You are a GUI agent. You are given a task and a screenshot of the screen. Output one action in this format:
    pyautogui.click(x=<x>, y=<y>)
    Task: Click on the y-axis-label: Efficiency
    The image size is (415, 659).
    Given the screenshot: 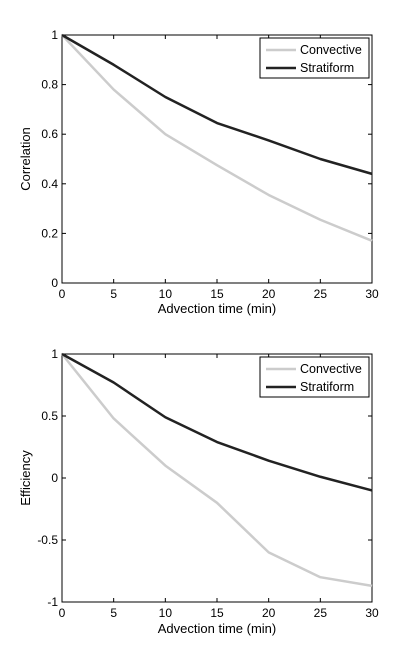 What is the action you would take?
    pyautogui.click(x=25, y=478)
    